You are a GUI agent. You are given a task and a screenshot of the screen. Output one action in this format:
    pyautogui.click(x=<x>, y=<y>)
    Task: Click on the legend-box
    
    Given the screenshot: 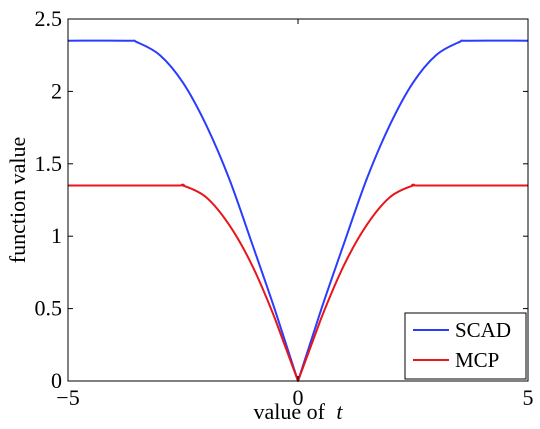 What is the action you would take?
    pyautogui.click(x=465, y=346)
    